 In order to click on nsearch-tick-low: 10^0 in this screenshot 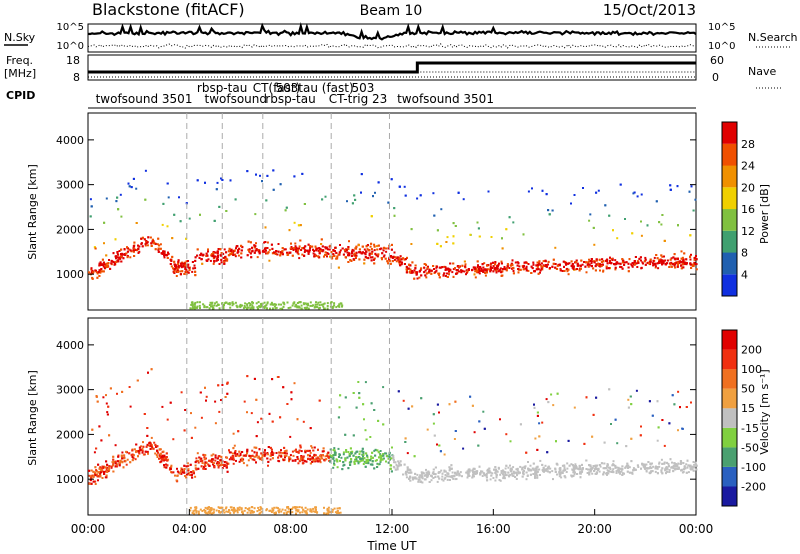, I will do `click(721, 46)`.